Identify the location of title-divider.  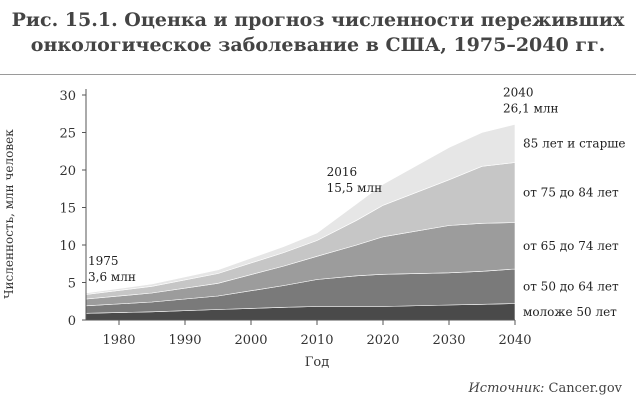
(318, 74).